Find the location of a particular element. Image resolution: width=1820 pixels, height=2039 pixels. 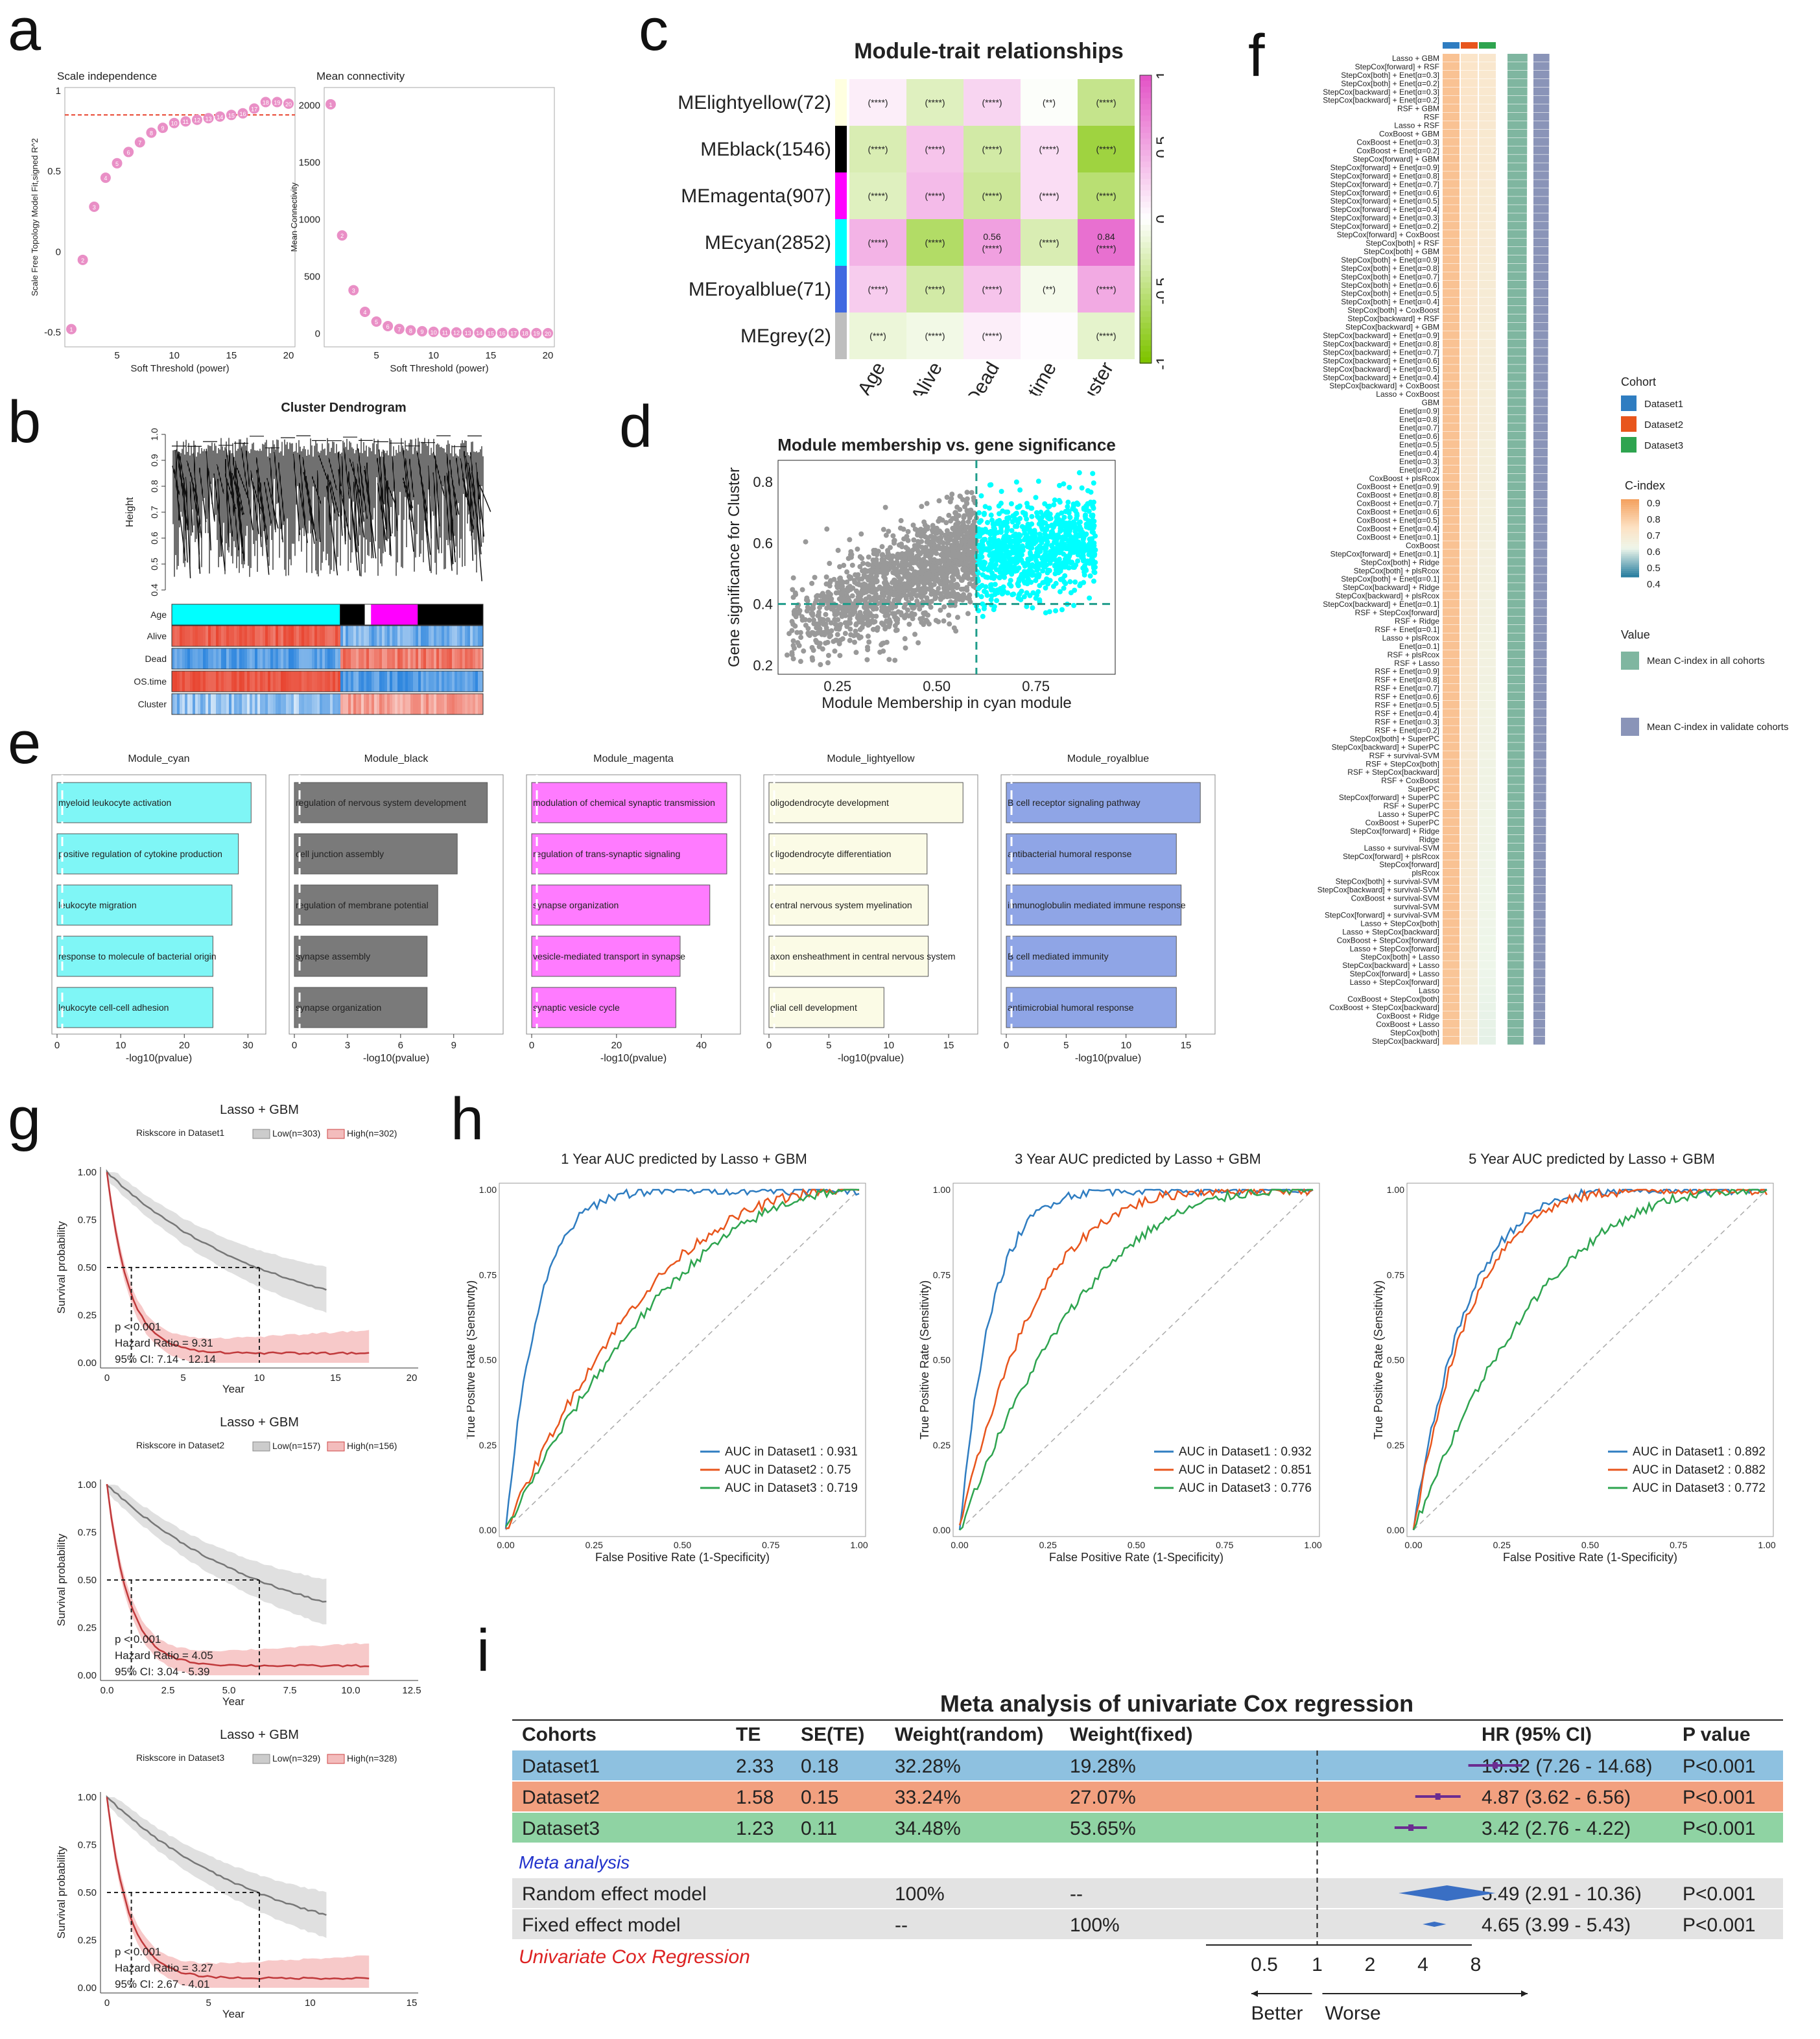

e-frame is located at coordinates (870, 904).